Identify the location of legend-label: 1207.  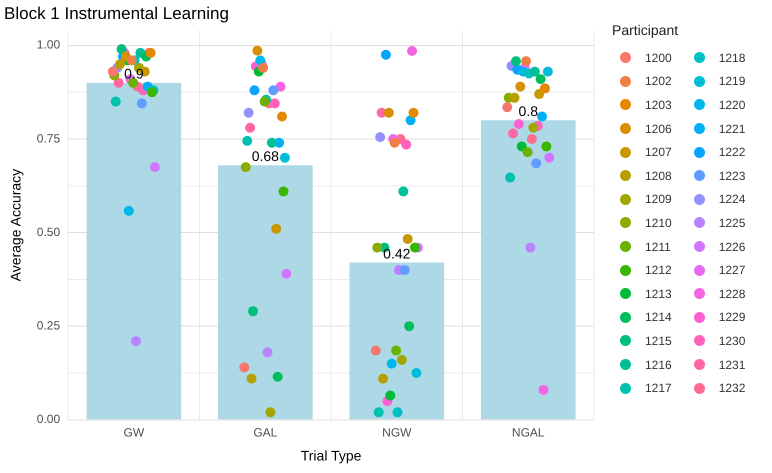
(658, 152).